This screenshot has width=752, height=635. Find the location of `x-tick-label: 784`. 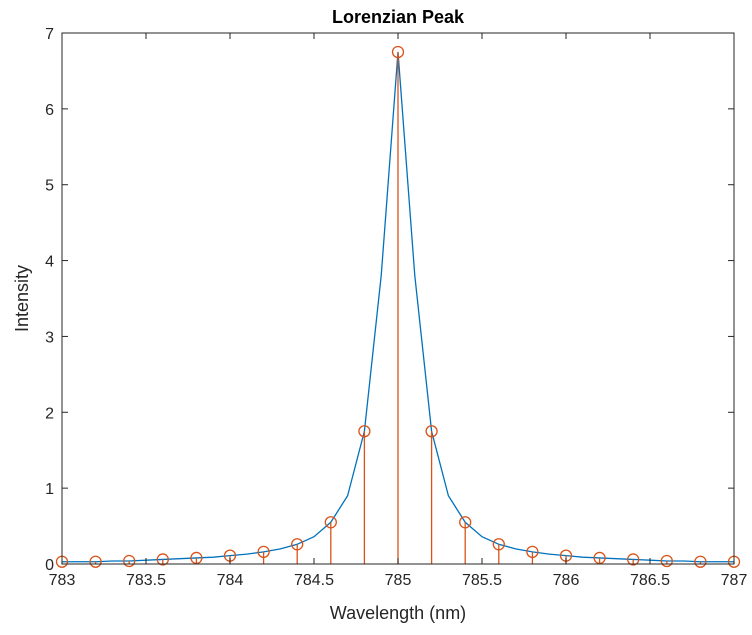

x-tick-label: 784 is located at coordinates (230, 580).